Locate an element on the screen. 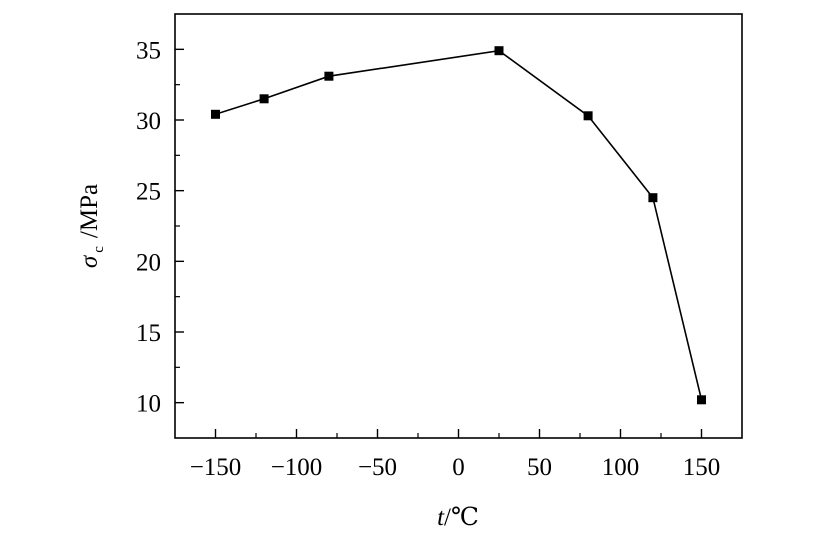  y-tick-label: 25 is located at coordinates (148, 192).